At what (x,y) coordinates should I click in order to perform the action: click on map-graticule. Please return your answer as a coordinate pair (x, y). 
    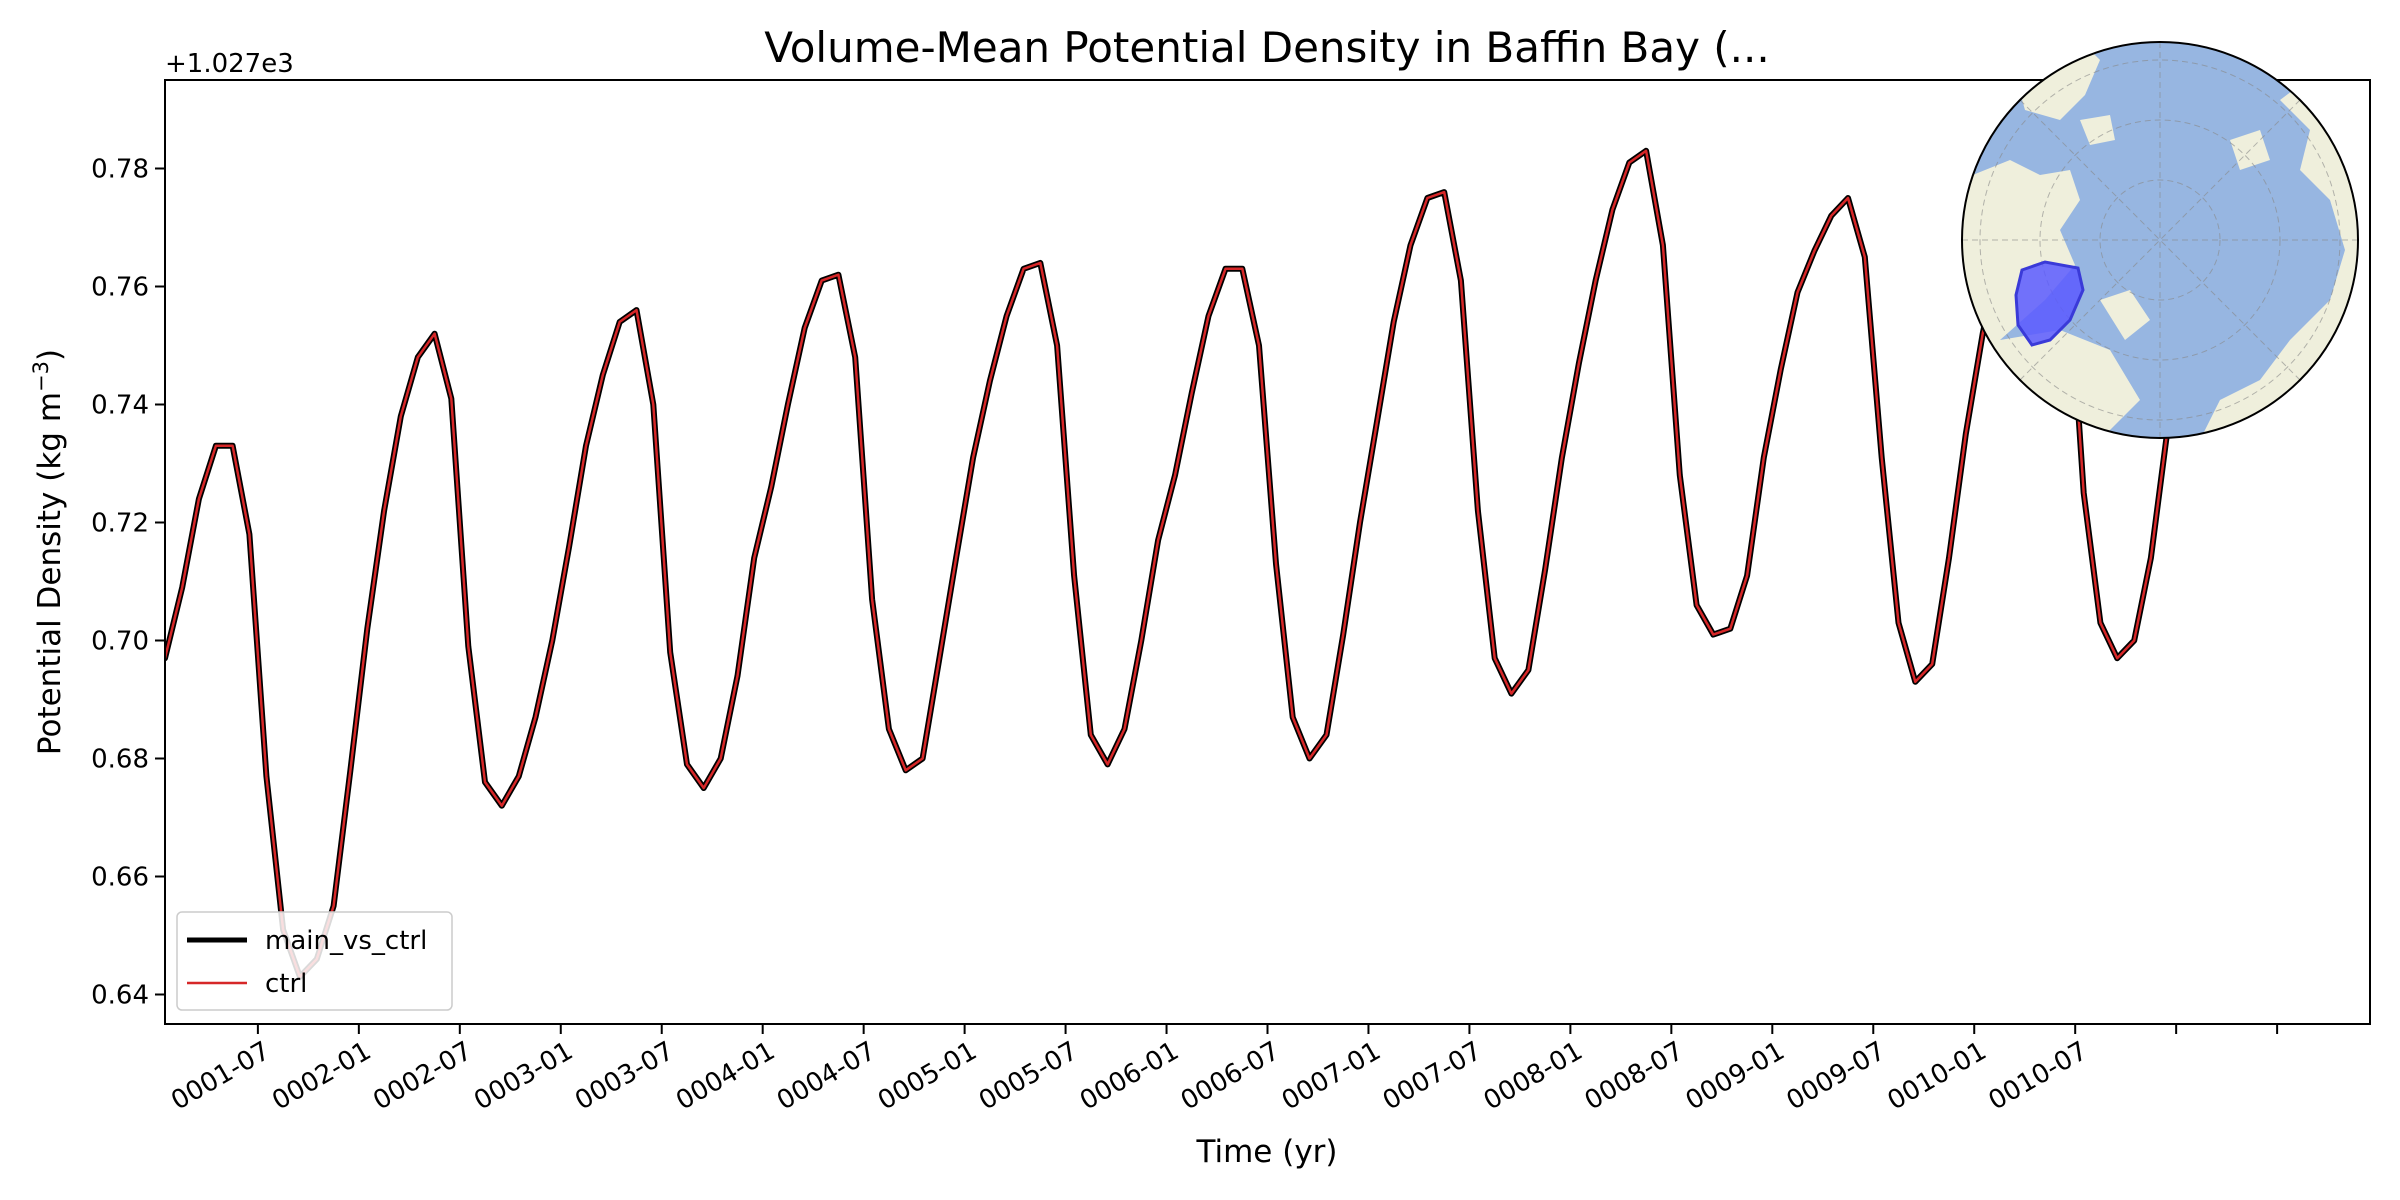
    Looking at the image, I should click on (2160, 240).